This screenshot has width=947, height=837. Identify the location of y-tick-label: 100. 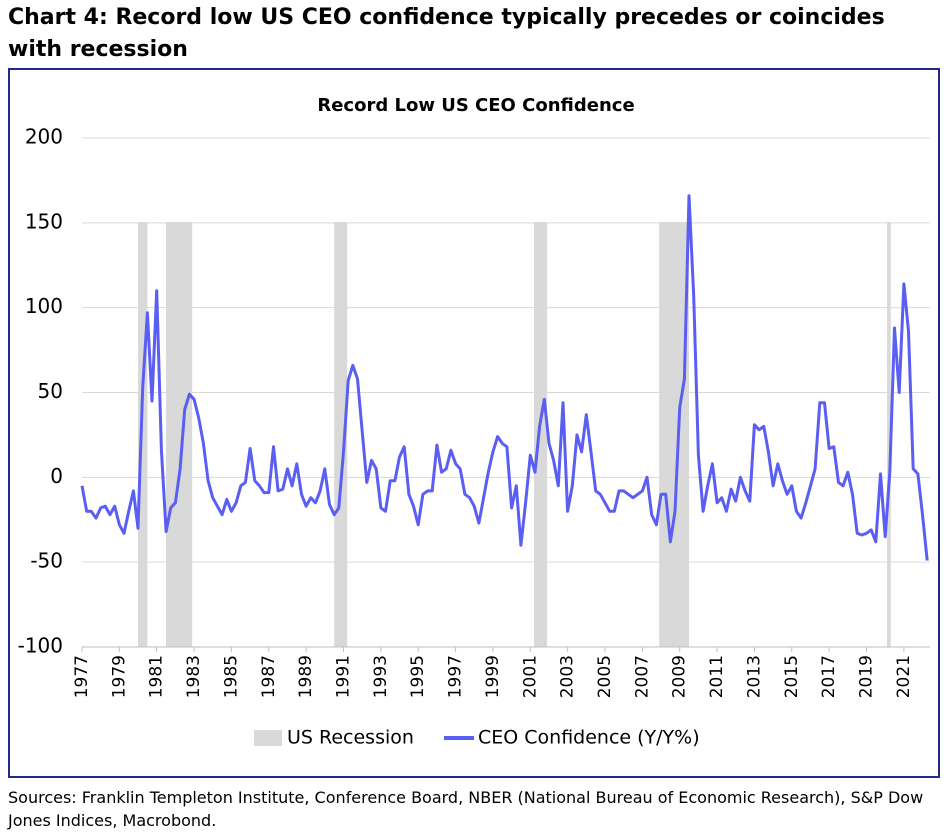
(44, 306).